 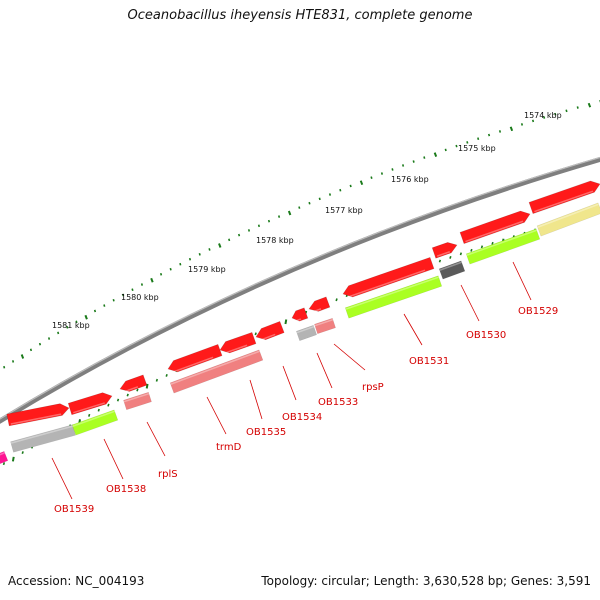 I want to click on gene-label: OB1538, so click(x=126, y=489).